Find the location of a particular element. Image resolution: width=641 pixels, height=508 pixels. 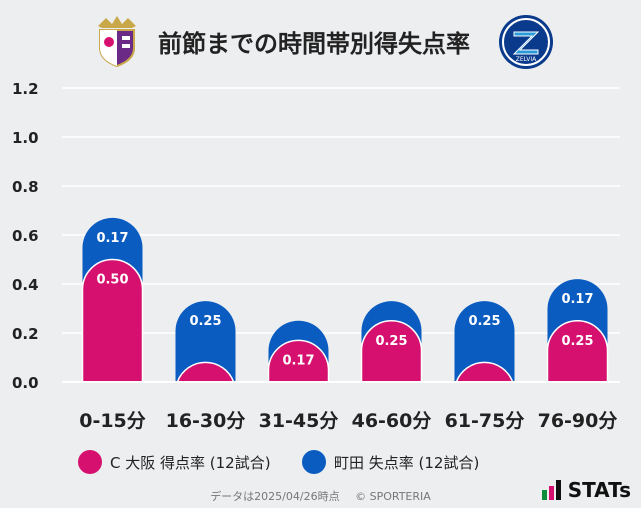

chart-title: 前節までの時間帯別得失点率 is located at coordinates (314, 44).